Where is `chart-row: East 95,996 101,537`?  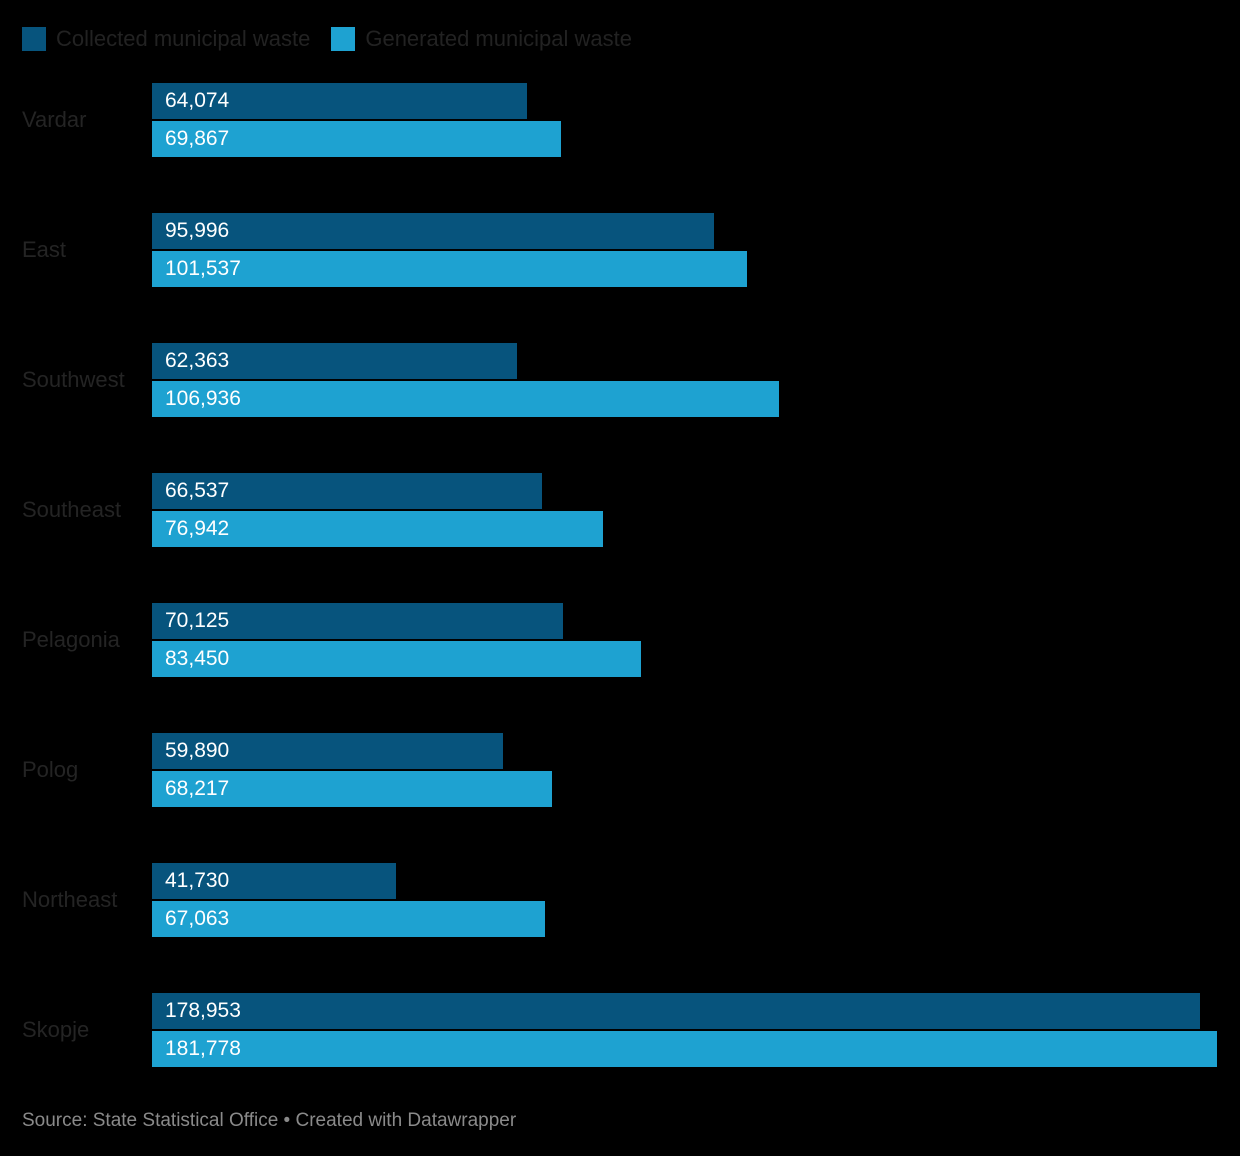 chart-row: East 95,996 101,537 is located at coordinates (620, 250).